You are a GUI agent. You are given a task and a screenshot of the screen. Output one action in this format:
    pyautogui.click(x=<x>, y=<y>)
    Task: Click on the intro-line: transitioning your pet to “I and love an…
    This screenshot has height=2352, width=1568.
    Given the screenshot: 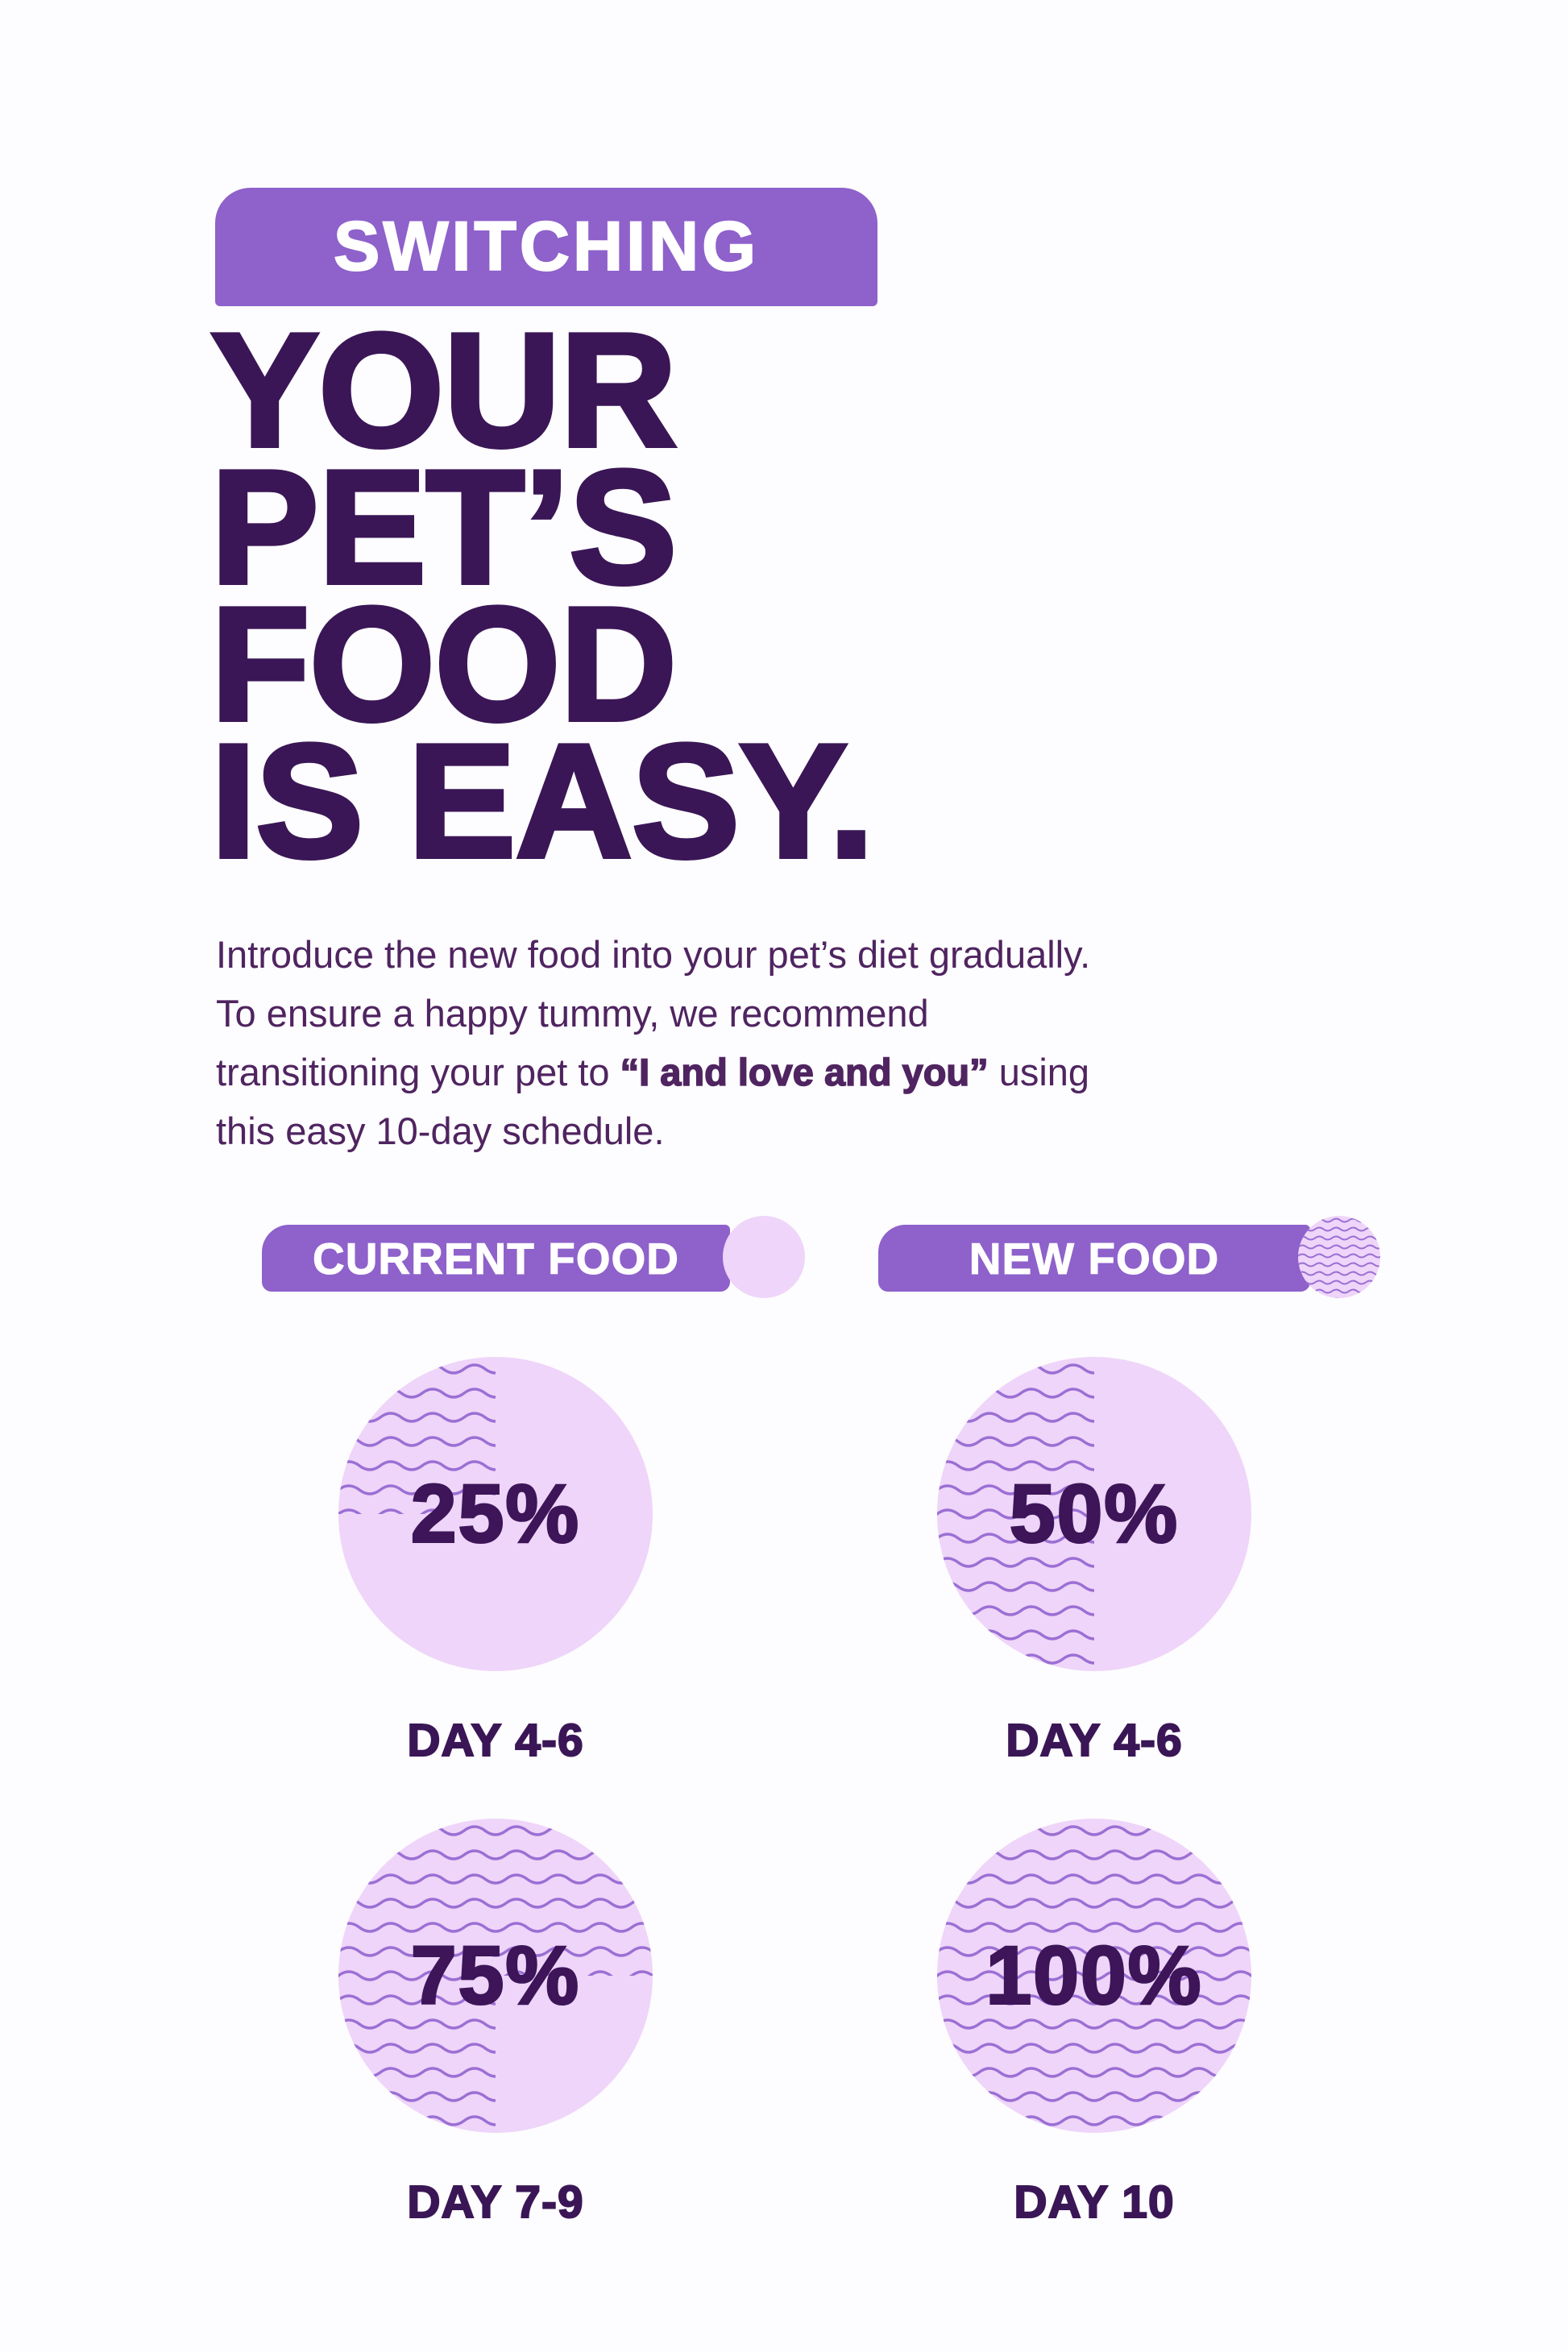 What is the action you would take?
    pyautogui.click(x=788, y=1072)
    